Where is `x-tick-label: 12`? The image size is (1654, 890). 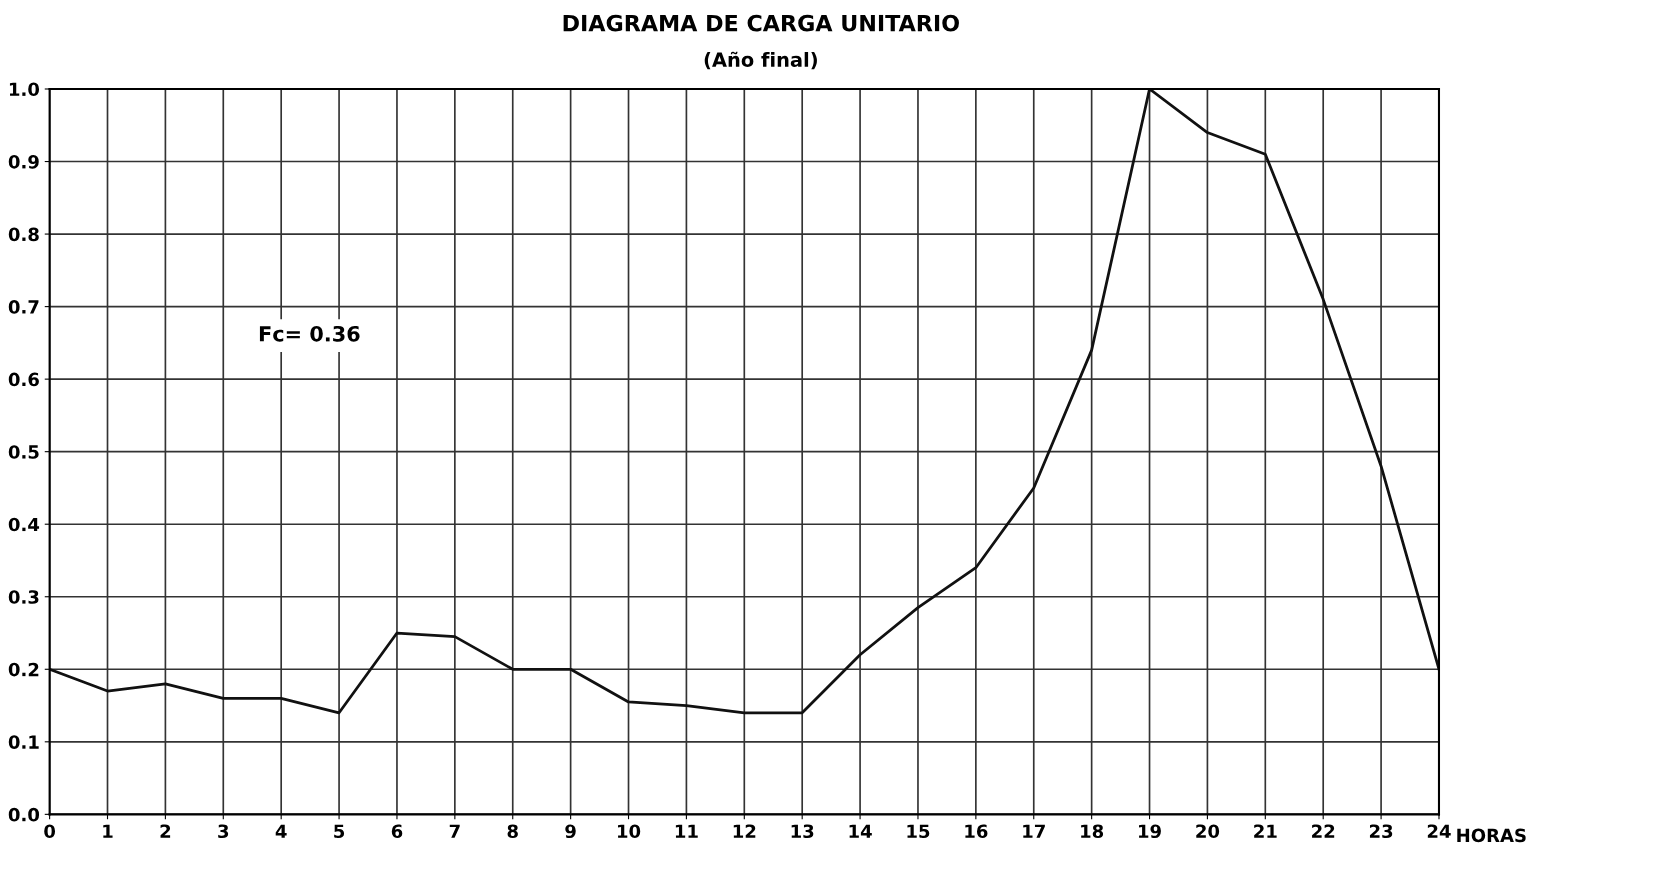 x-tick-label: 12 is located at coordinates (744, 831).